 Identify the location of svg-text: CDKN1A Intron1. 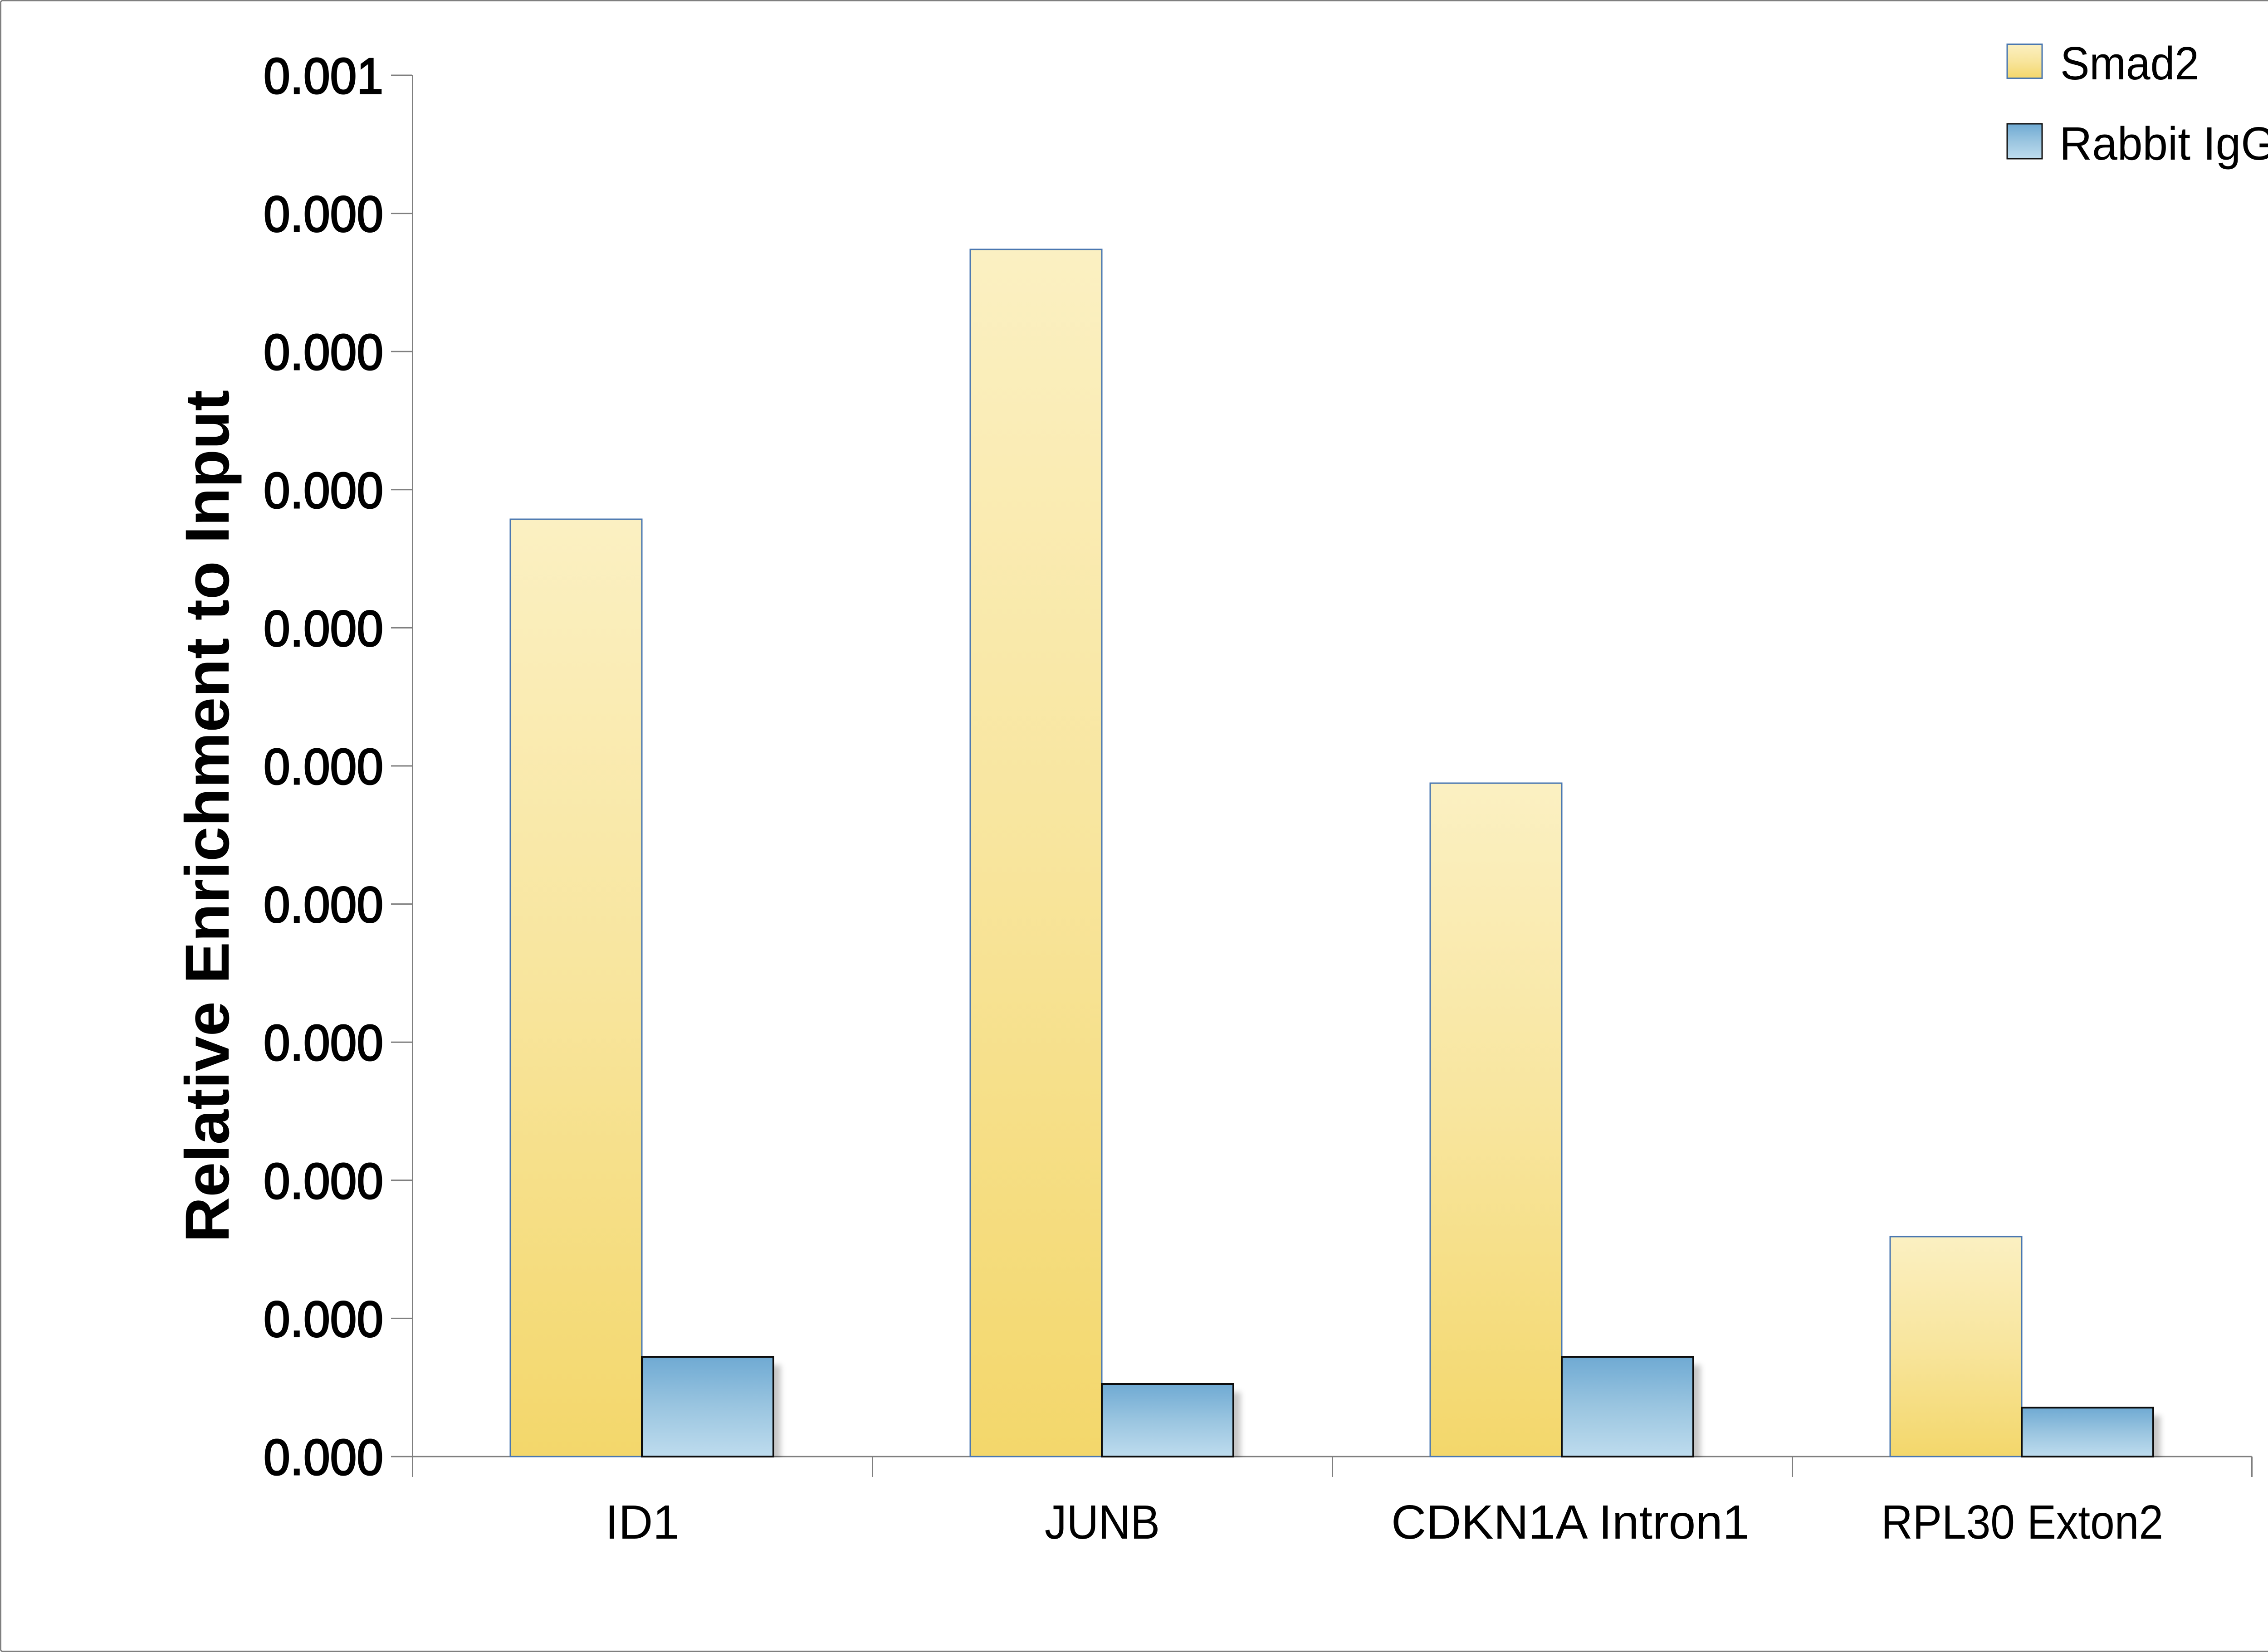
(1570, 1522).